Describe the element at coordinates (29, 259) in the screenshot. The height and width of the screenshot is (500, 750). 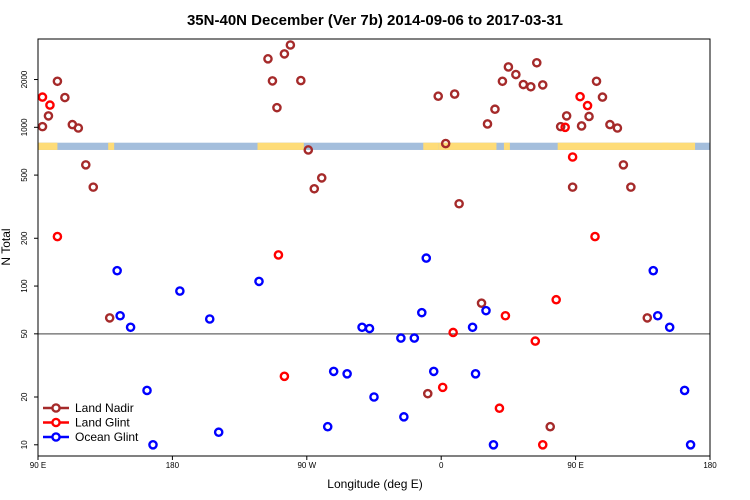
I see `y-axis: 10 20 50 100 200 500 1000 2000` at that location.